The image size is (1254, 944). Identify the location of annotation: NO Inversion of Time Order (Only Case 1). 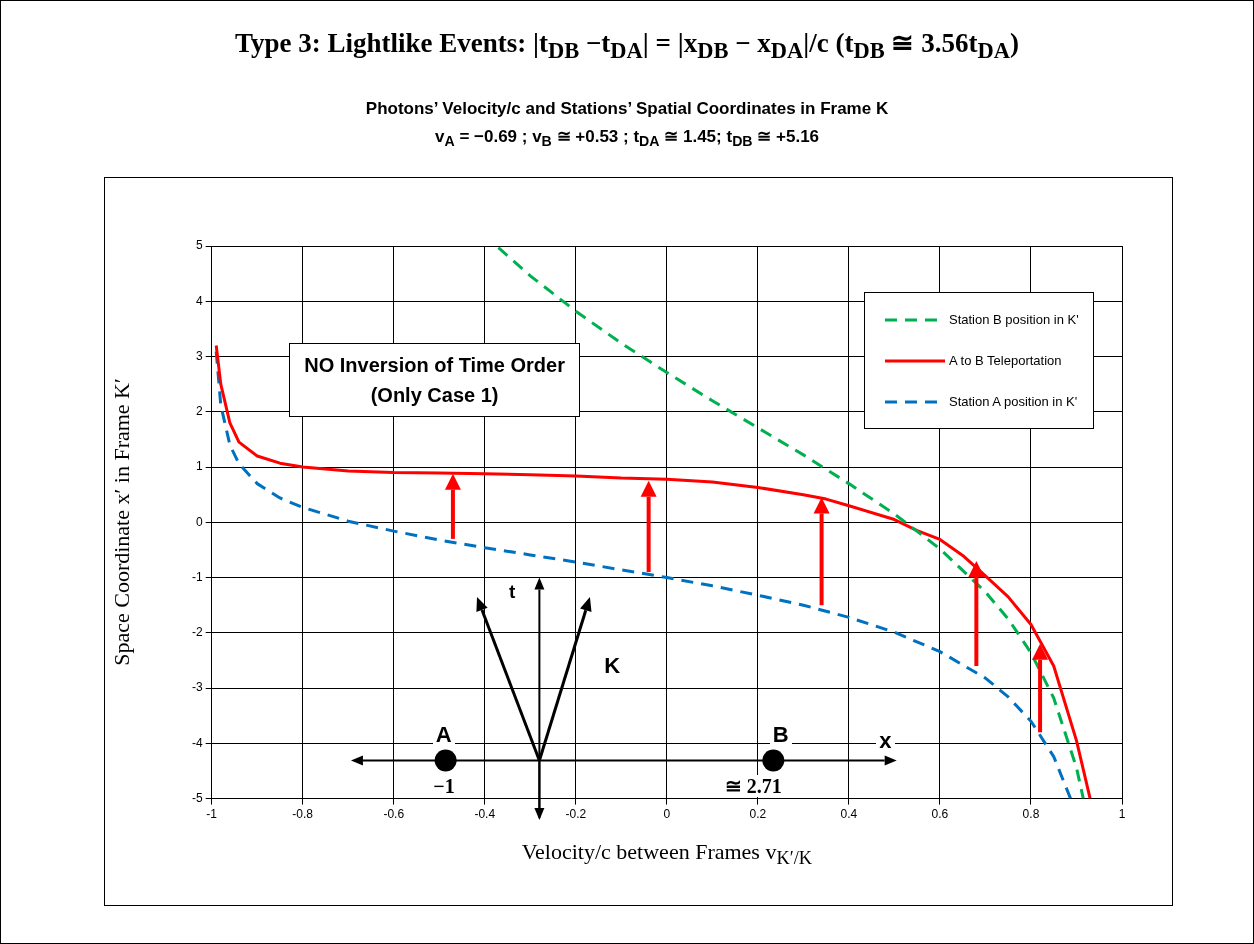
(434, 379).